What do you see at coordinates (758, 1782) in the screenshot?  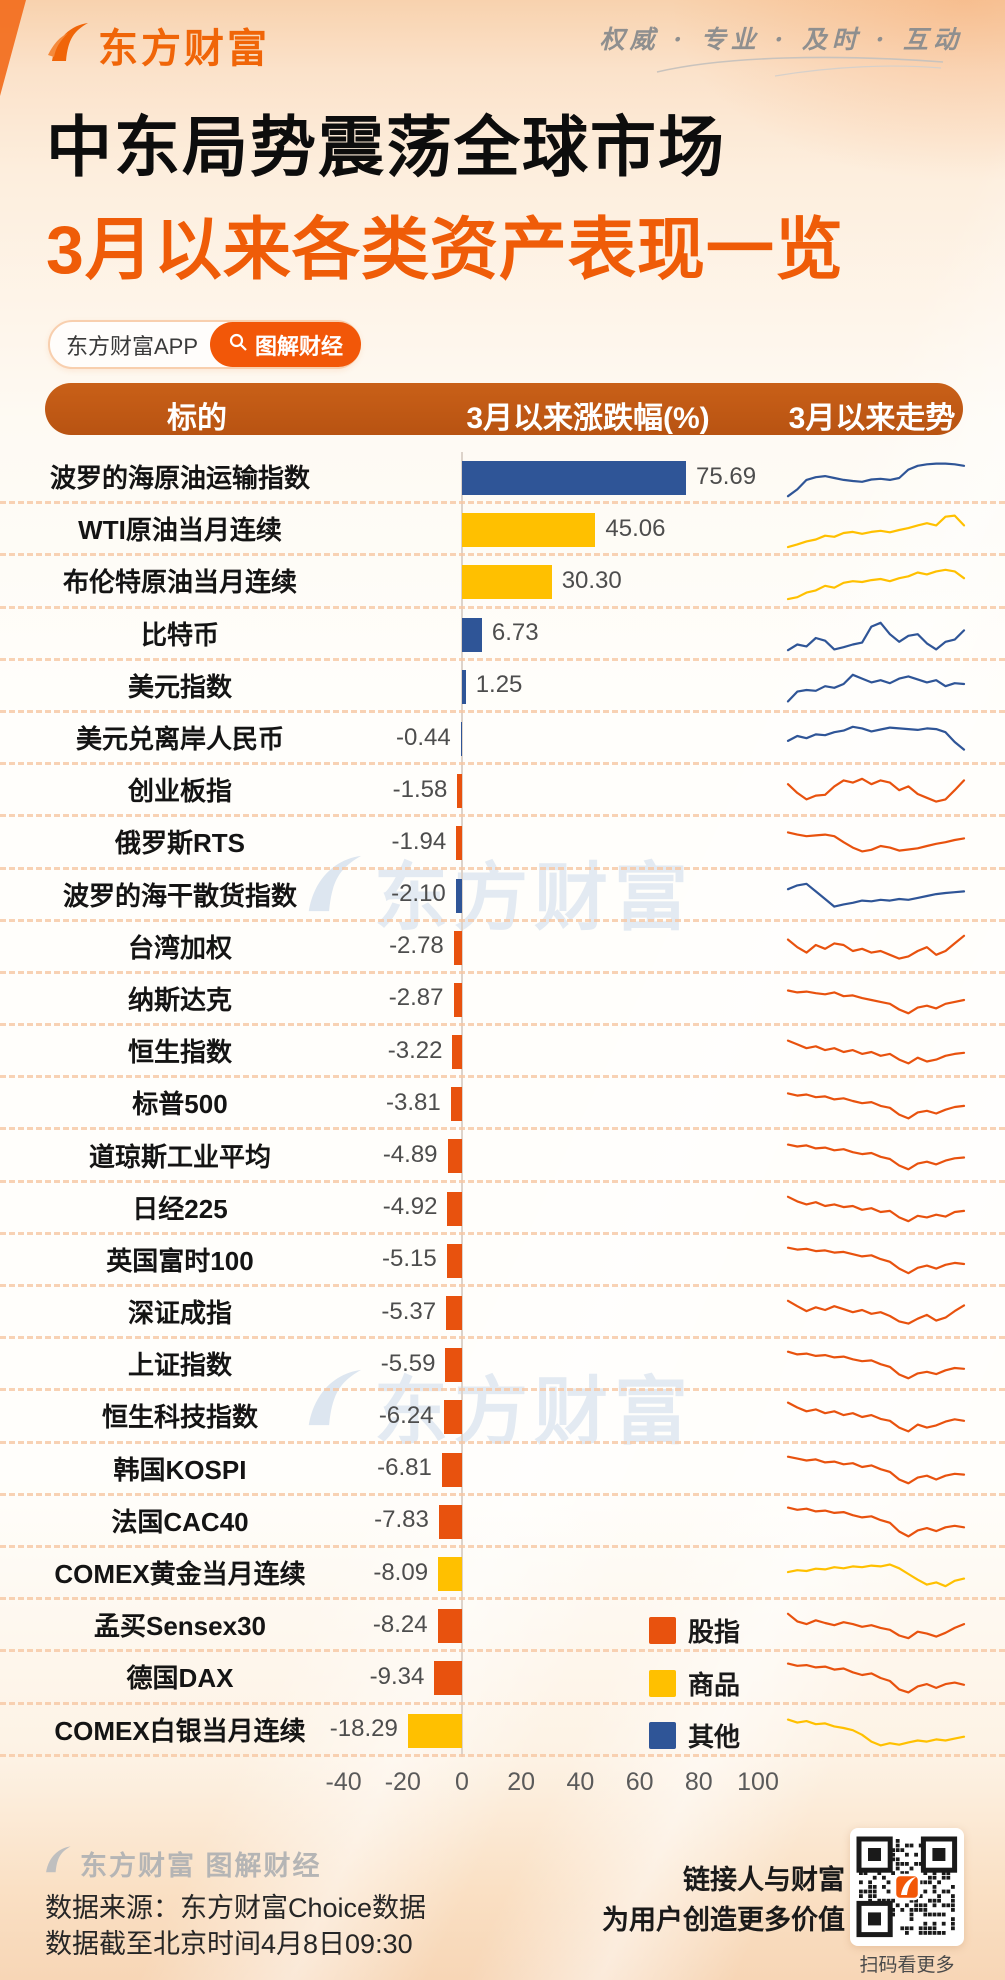 I see `x-axis-tick: 100` at bounding box center [758, 1782].